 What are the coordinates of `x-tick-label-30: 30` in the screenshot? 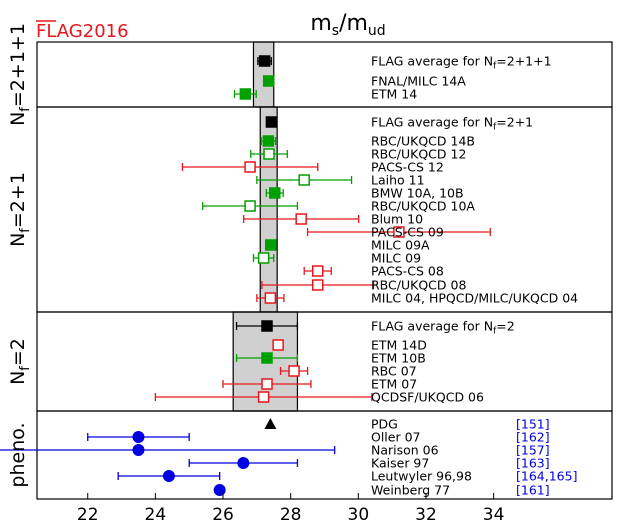 It's located at (359, 515).